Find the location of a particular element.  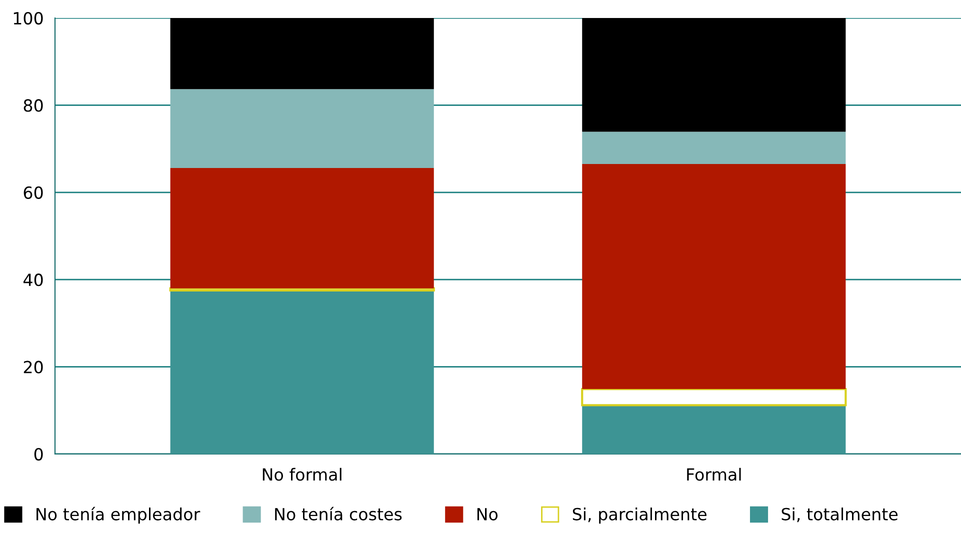

y-tick-label: 40 is located at coordinates (33, 280).